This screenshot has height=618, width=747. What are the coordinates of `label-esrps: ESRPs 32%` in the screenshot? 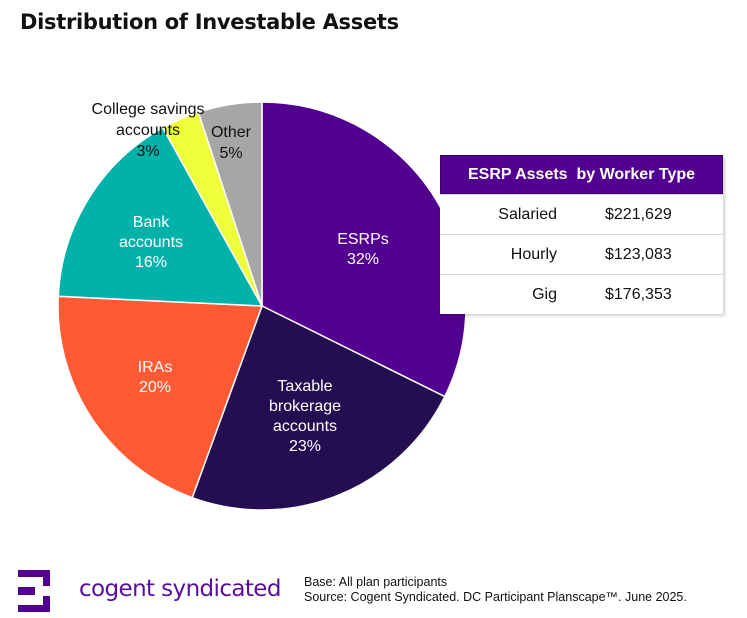 It's located at (363, 250).